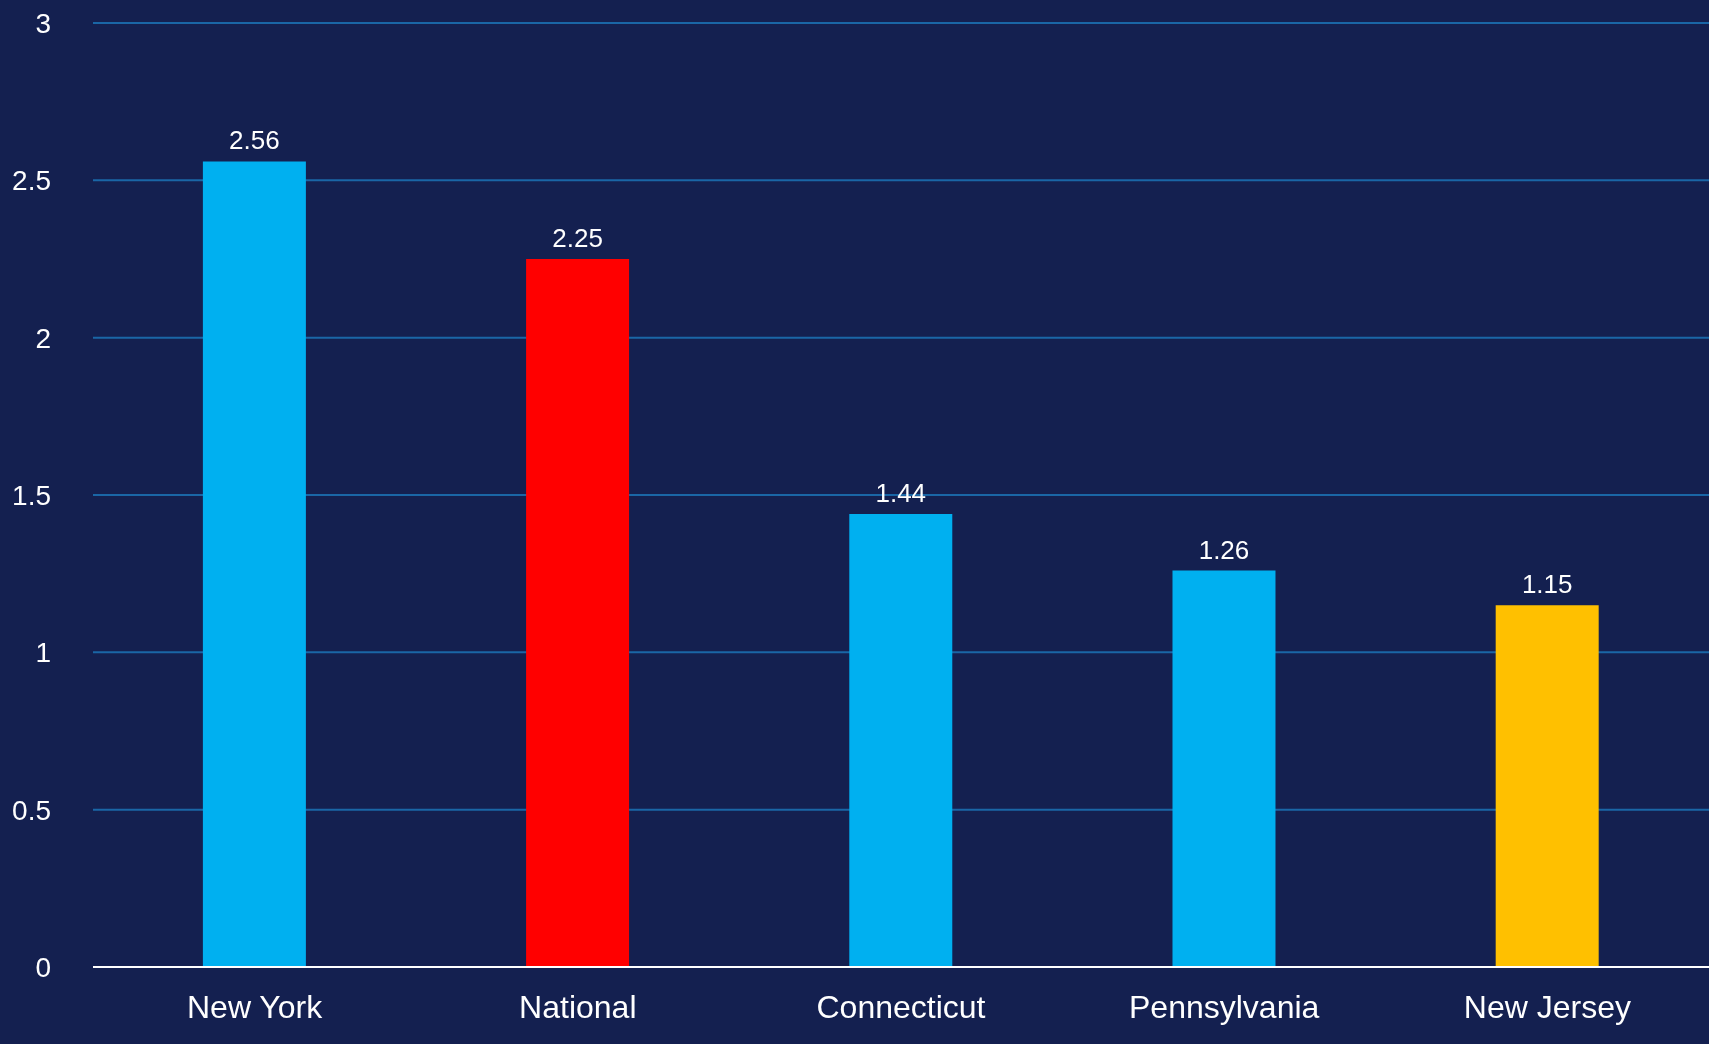 This screenshot has width=1709, height=1044. I want to click on x-tick-label: National, so click(578, 1006).